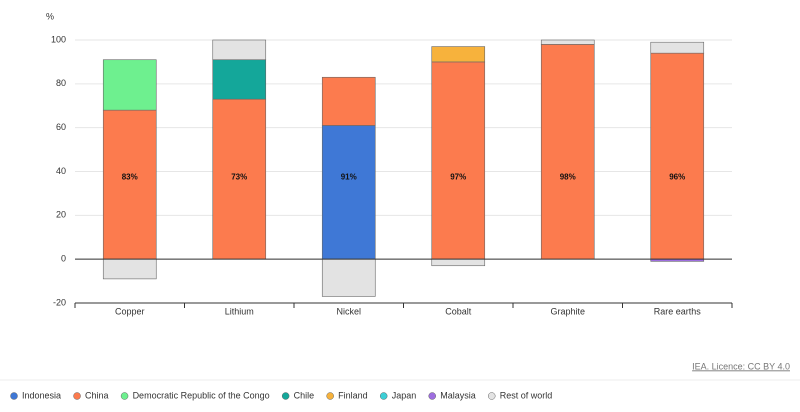 This screenshot has height=412, width=800. What do you see at coordinates (348, 311) in the screenshot?
I see `x-tick-label: Nickel` at bounding box center [348, 311].